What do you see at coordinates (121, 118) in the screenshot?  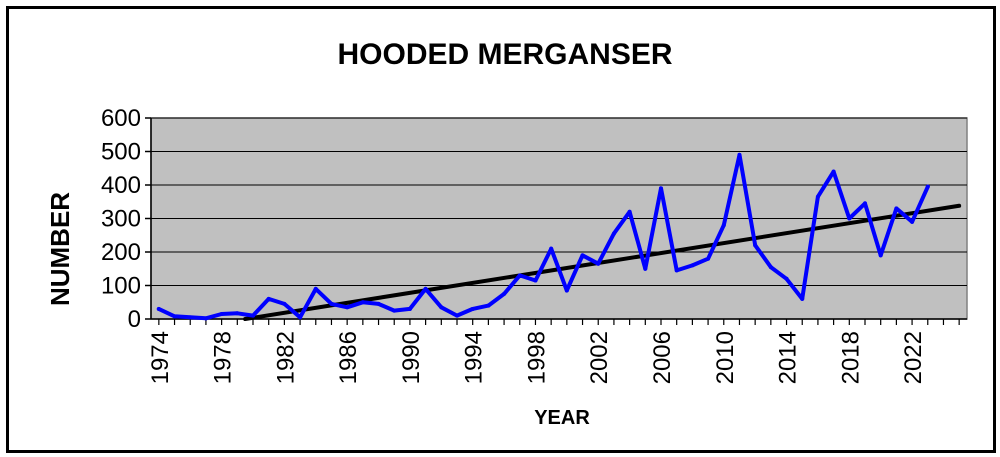 I see `y-tick-label-600: 600` at bounding box center [121, 118].